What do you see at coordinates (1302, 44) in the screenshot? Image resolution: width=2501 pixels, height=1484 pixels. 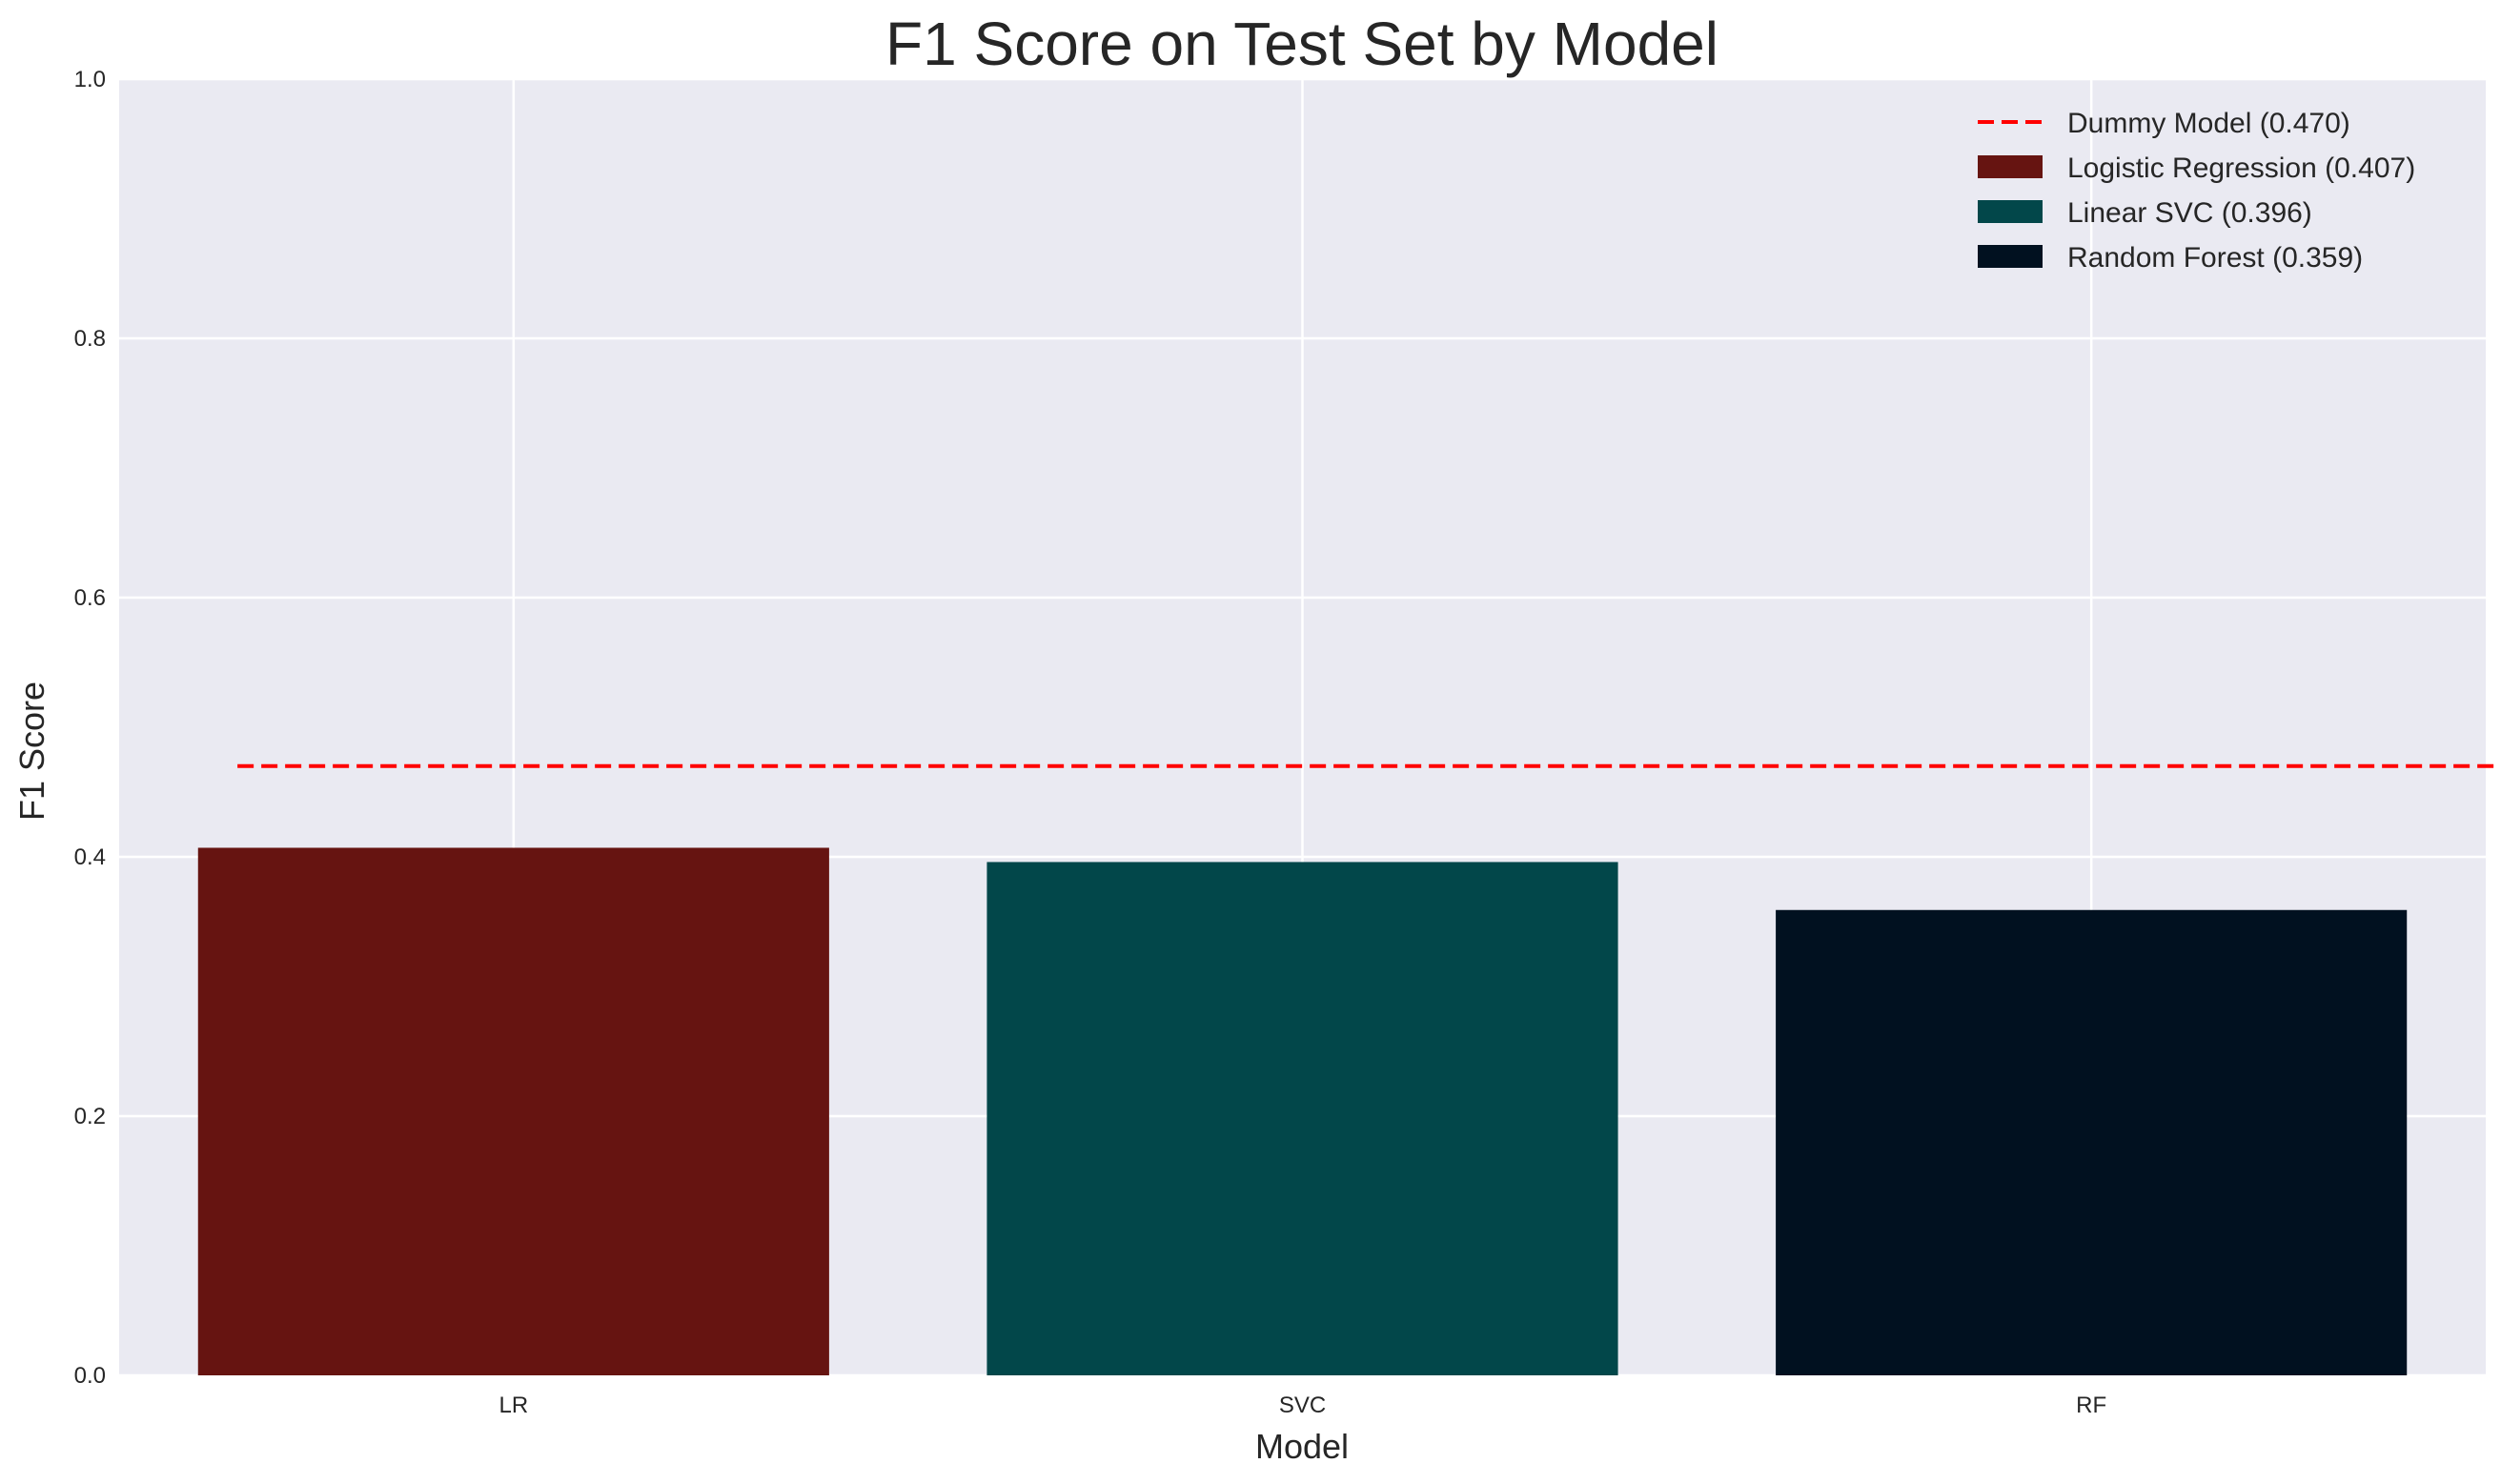 I see `chart-title: F1 Score on Test Set by Model` at bounding box center [1302, 44].